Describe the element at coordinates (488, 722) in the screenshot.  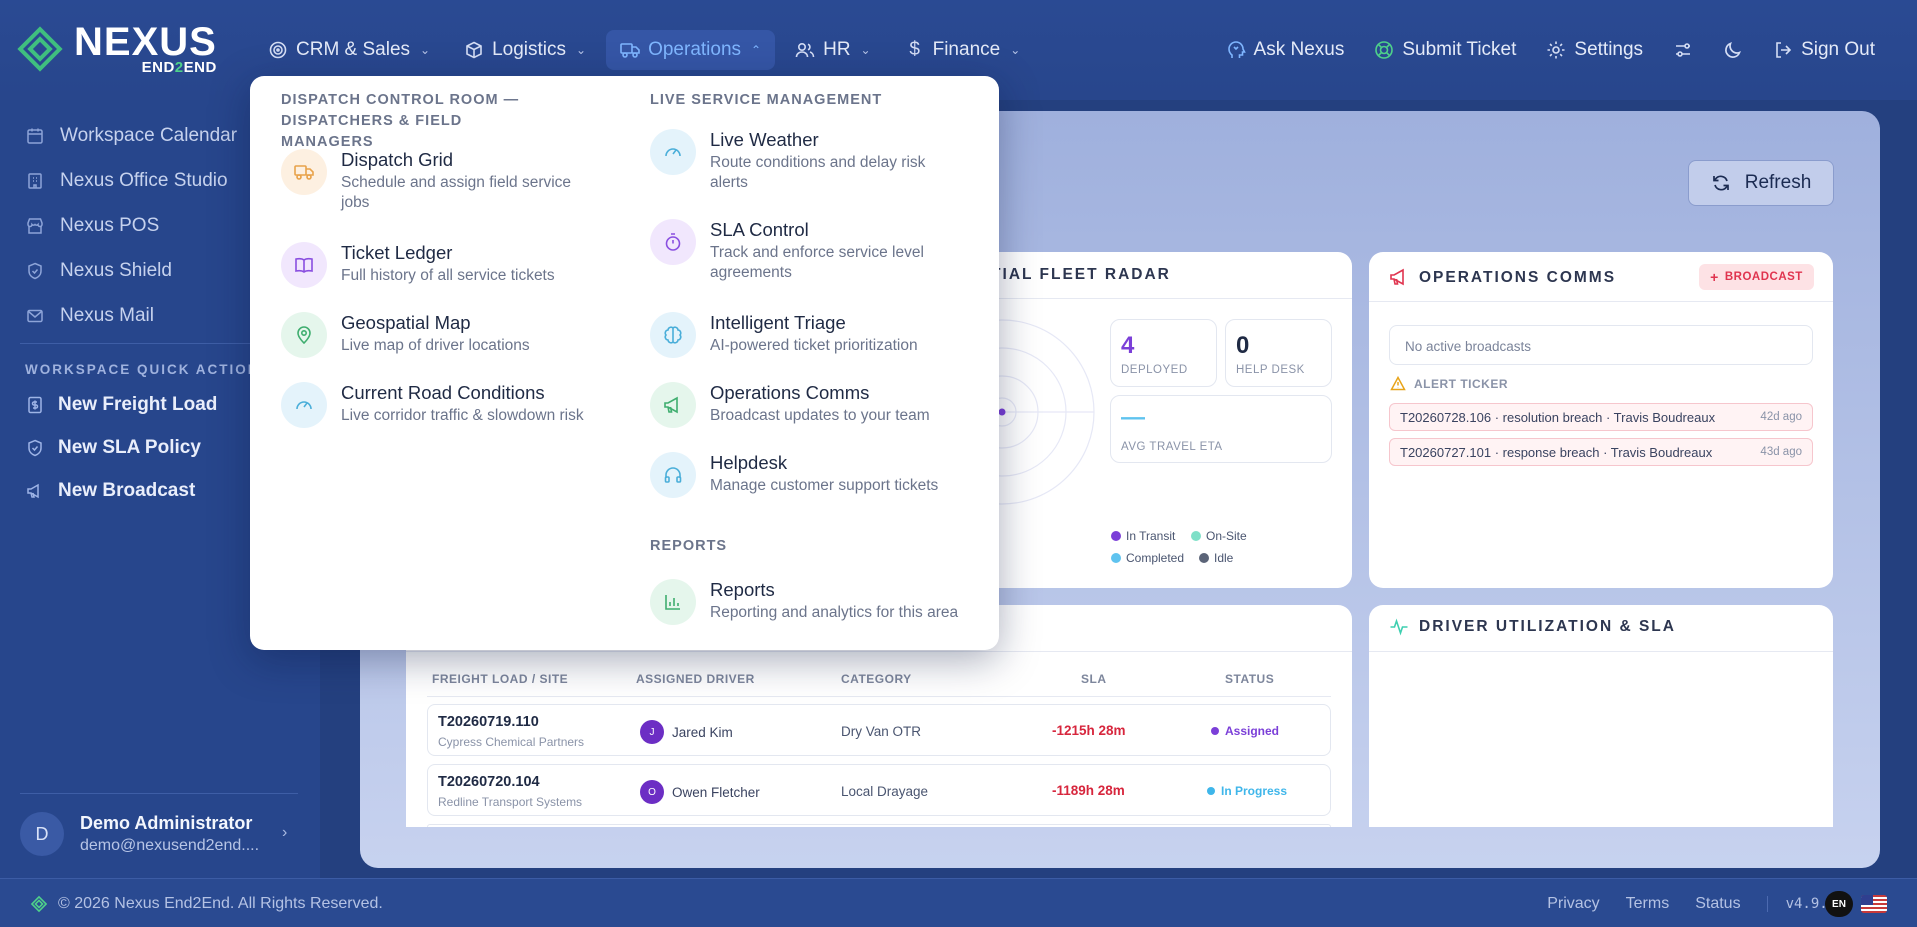
I see `freight-load-id: T20260719.110` at that location.